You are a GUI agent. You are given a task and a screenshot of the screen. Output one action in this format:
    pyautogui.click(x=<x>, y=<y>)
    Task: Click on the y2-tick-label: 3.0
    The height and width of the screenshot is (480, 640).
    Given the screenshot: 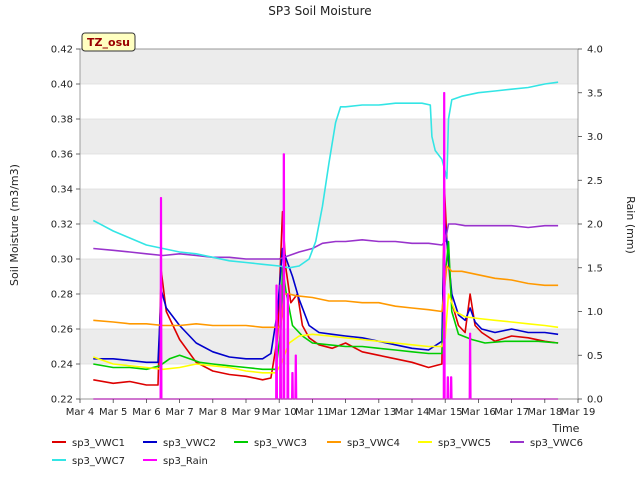 What is the action you would take?
    pyautogui.click(x=595, y=137)
    